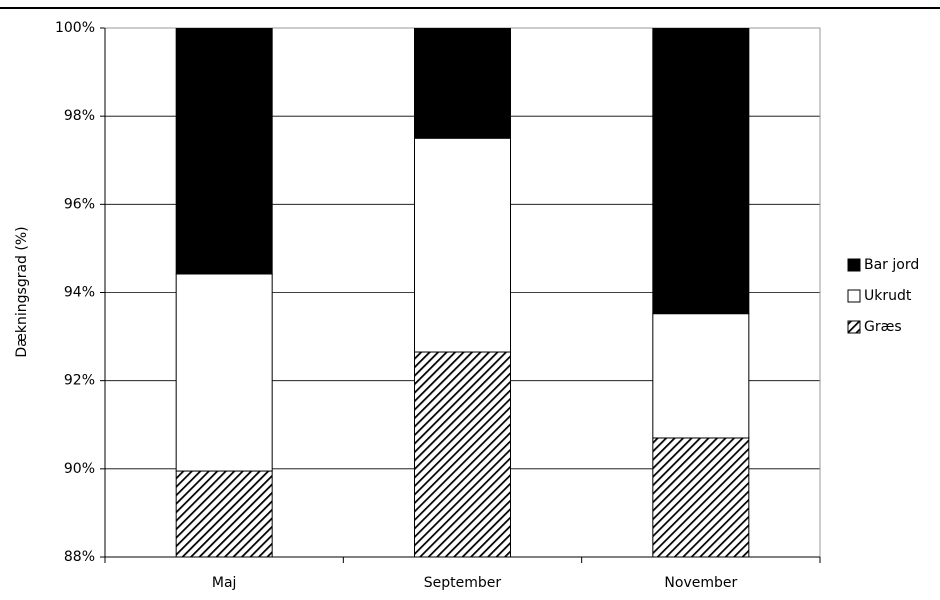  Describe the element at coordinates (79, 469) in the screenshot. I see `y-tick-label: 90%` at that location.